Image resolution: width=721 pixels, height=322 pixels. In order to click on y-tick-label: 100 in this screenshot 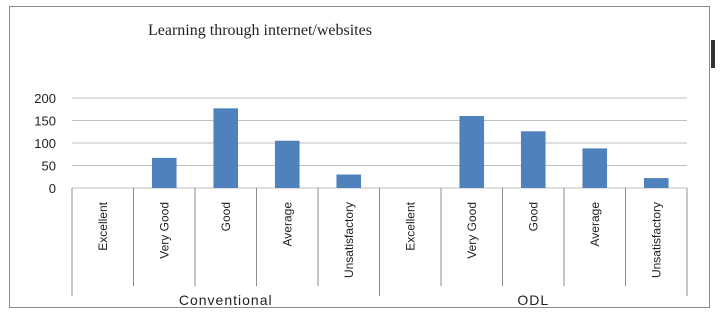, I will do `click(45, 143)`.